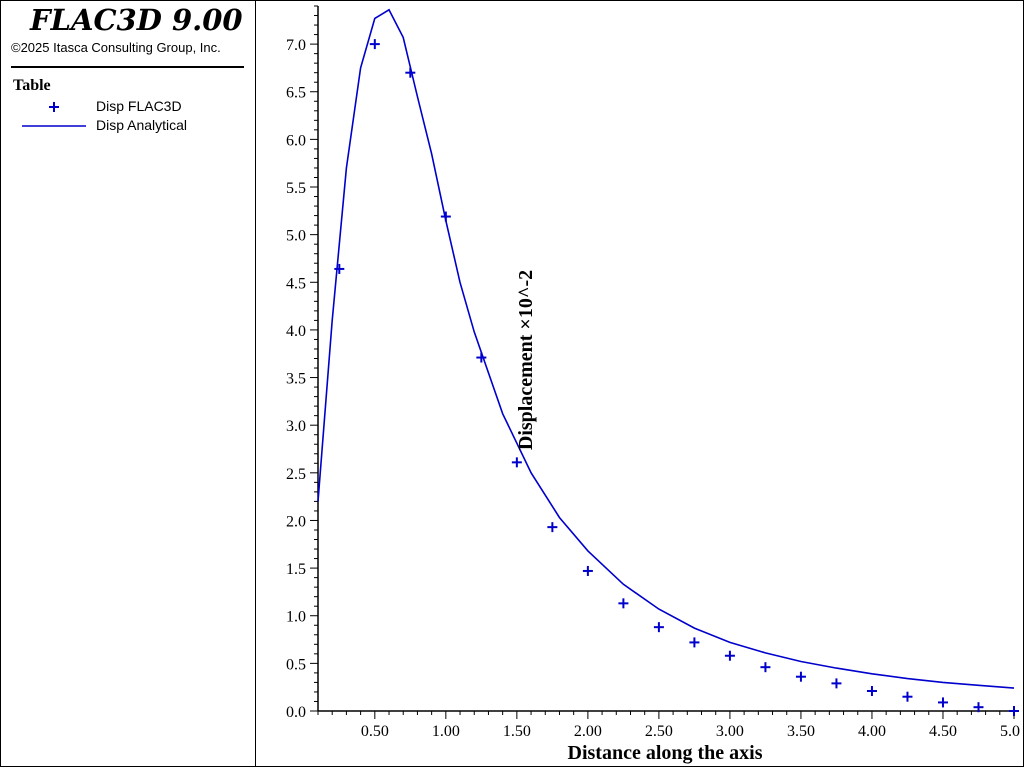 The height and width of the screenshot is (768, 1024). I want to click on x-axis-label: Distance along the axis, so click(665, 753).